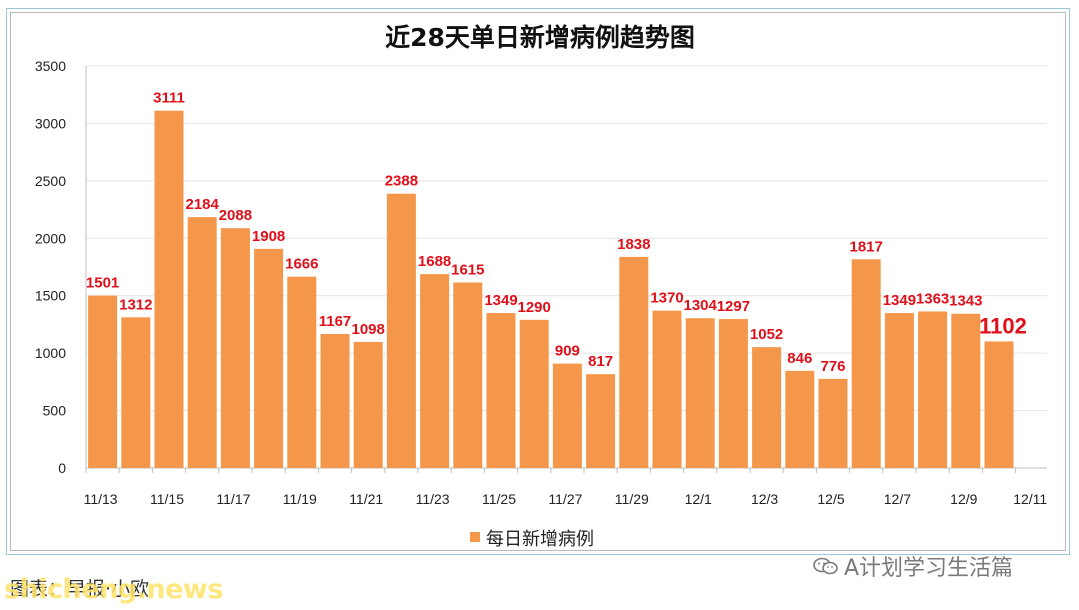  Describe the element at coordinates (475, 537) in the screenshot. I see `legend-swatch` at that location.